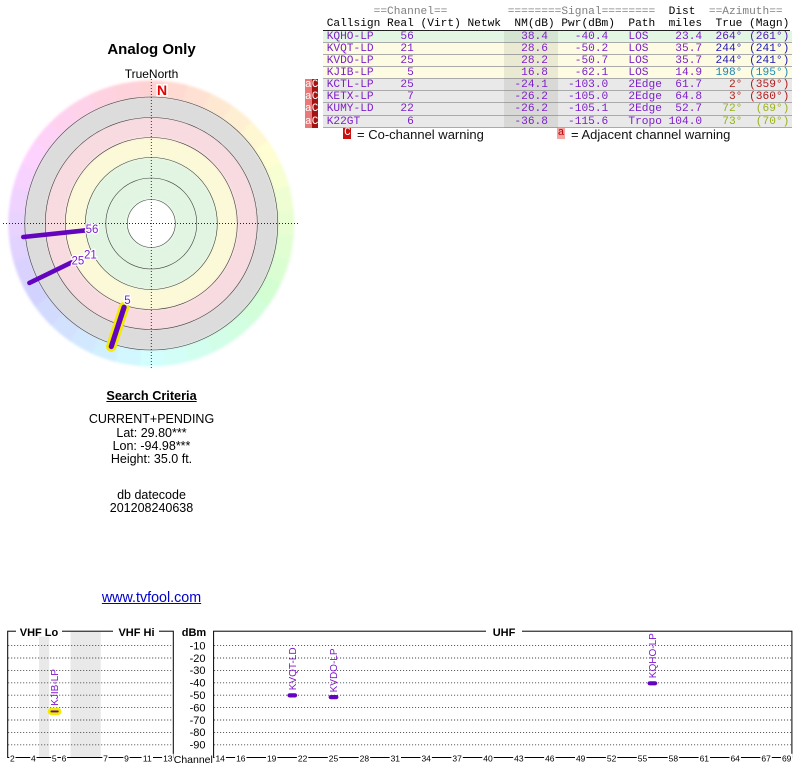  Describe the element at coordinates (193, 760) in the screenshot. I see `svg-text: Channel` at that location.